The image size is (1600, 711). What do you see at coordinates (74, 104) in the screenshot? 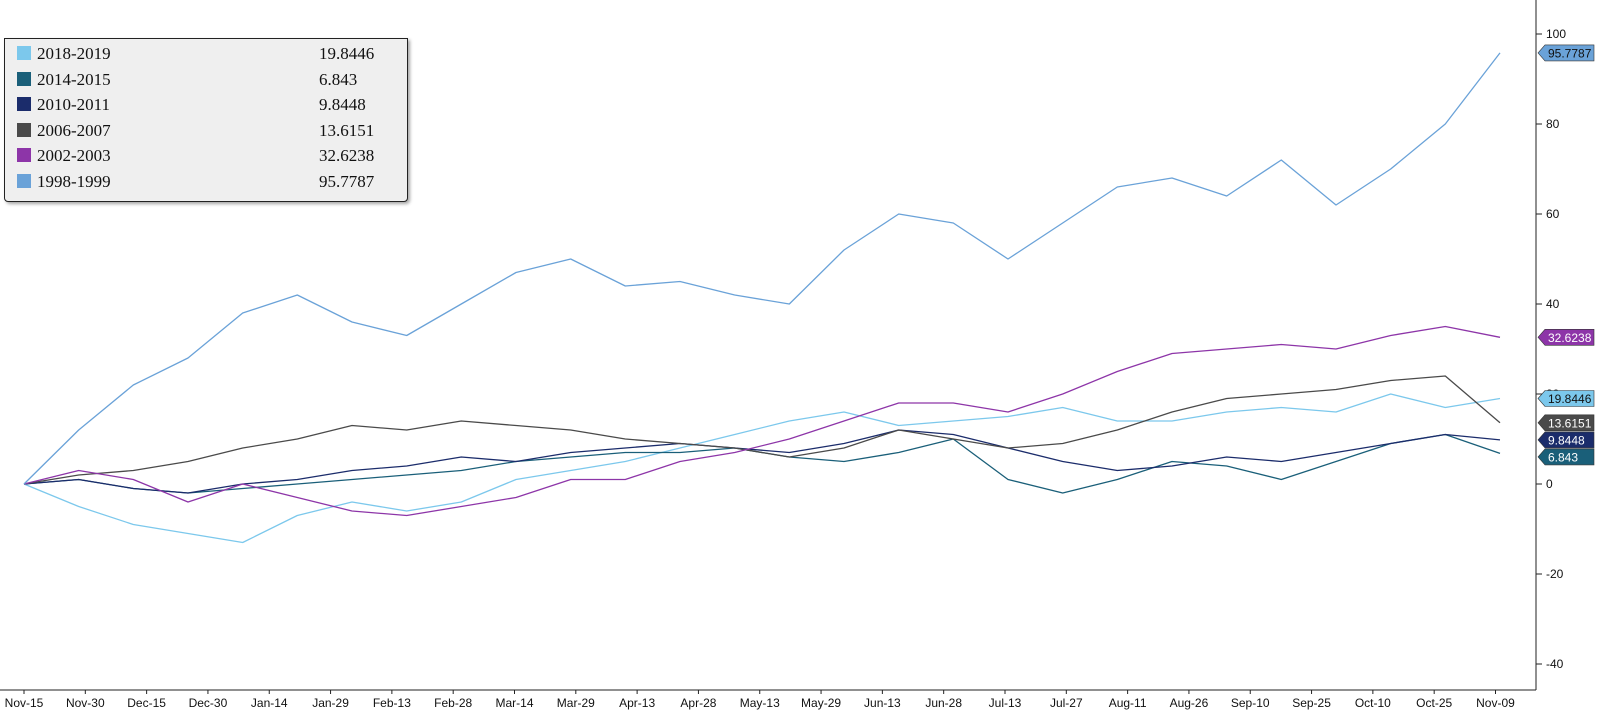
I see `legend-series-name: 2010-2011` at bounding box center [74, 104].